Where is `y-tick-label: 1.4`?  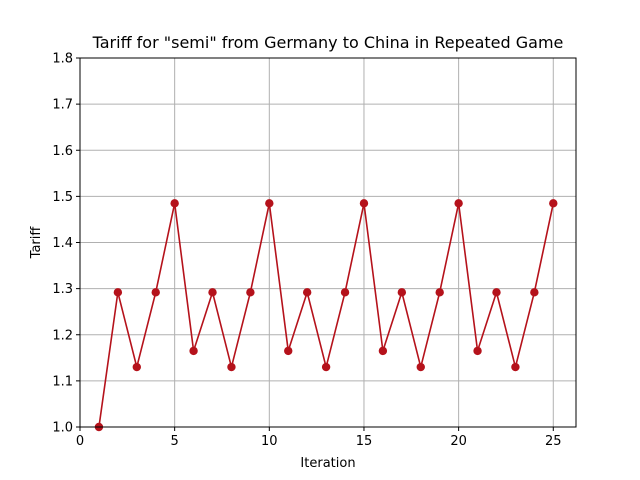 y-tick-label: 1.4 is located at coordinates (62, 243).